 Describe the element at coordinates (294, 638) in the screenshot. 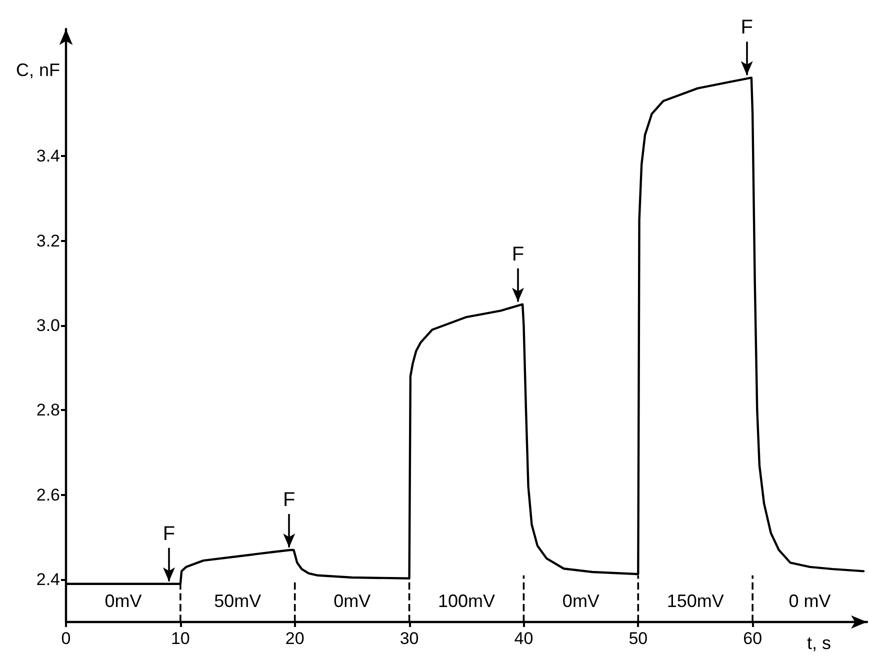

I see `x-tick-label: 20` at that location.